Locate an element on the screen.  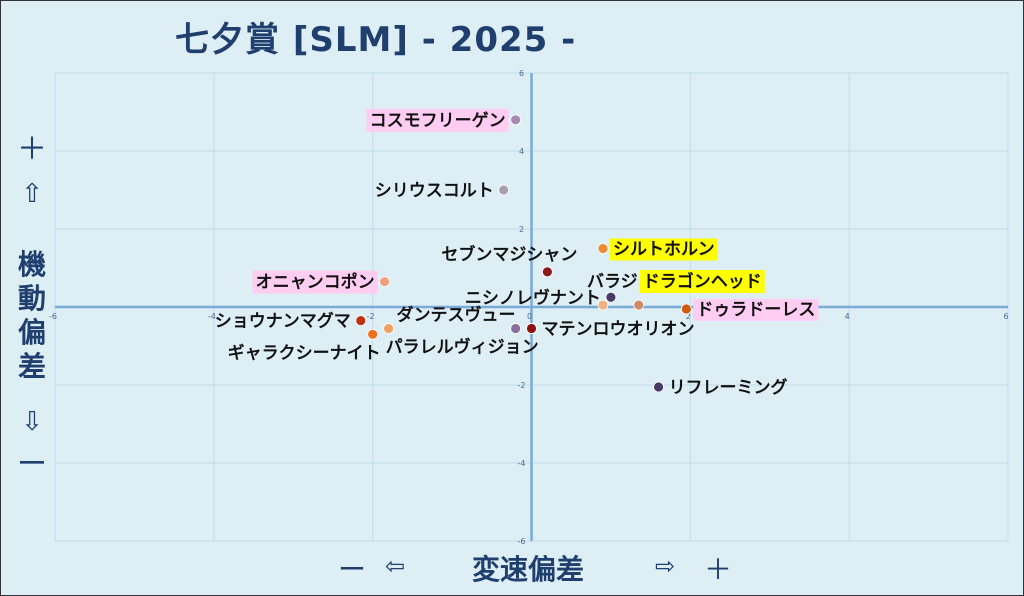
y-tick-label: -6 is located at coordinates (522, 541).